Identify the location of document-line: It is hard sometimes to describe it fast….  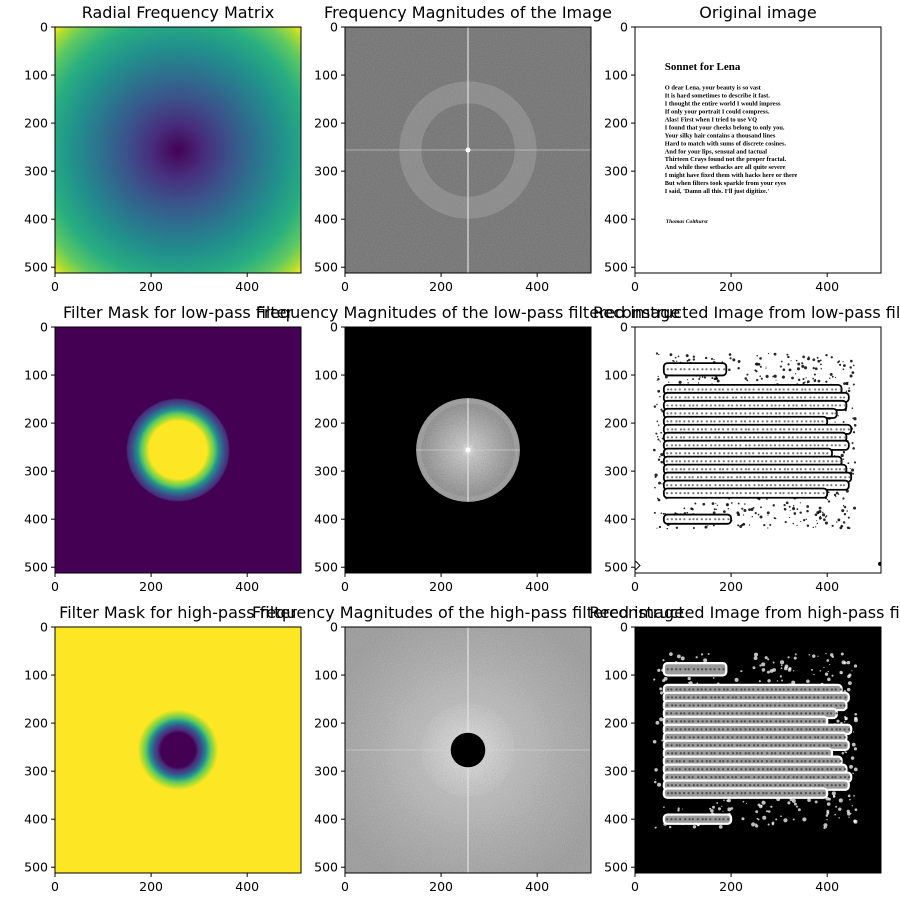
(717, 95).